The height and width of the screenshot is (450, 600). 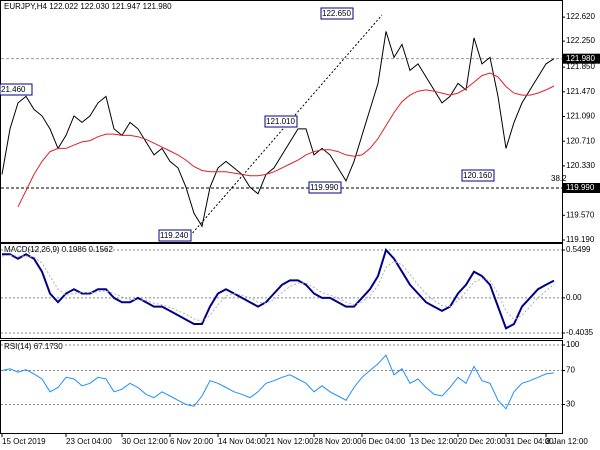 I want to click on level-label: 119.990, so click(x=580, y=187).